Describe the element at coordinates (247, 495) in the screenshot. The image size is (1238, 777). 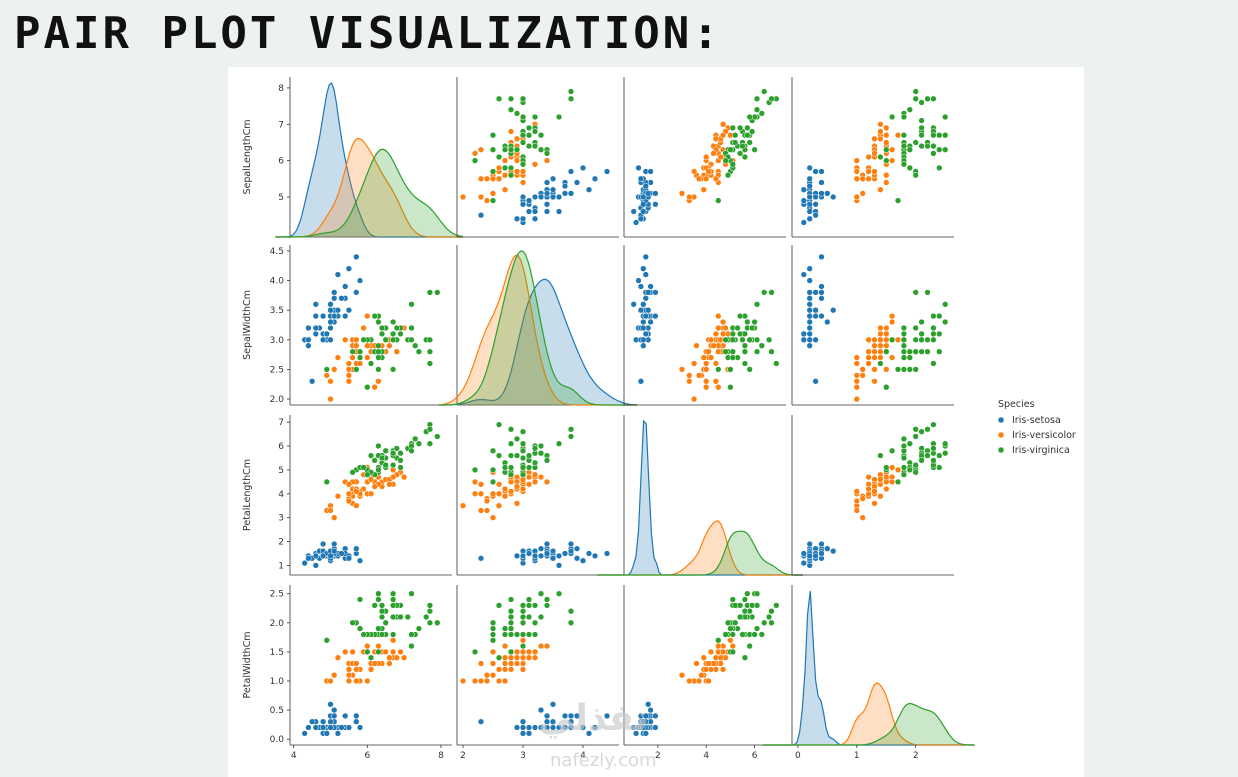
I see `y-axis-label-PetalLengthCm: PetalLengthCm` at that location.